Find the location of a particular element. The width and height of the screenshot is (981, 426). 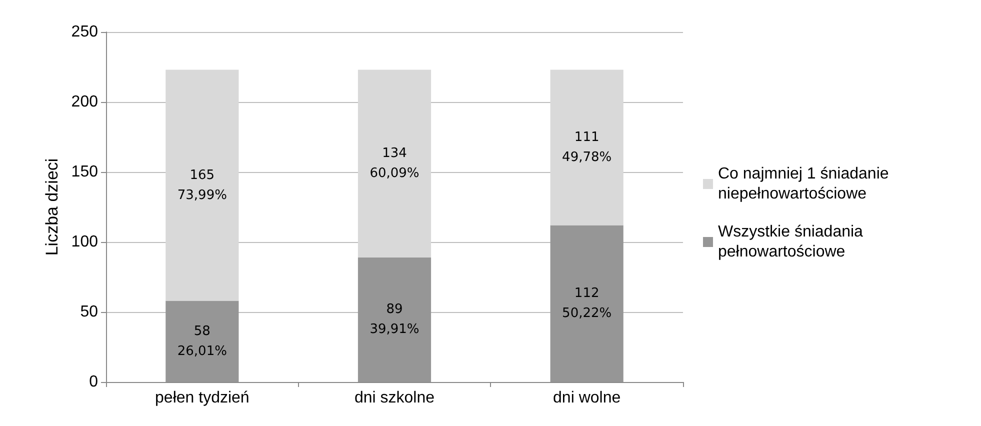

x-tick-label: dni wolne is located at coordinates (587, 398).